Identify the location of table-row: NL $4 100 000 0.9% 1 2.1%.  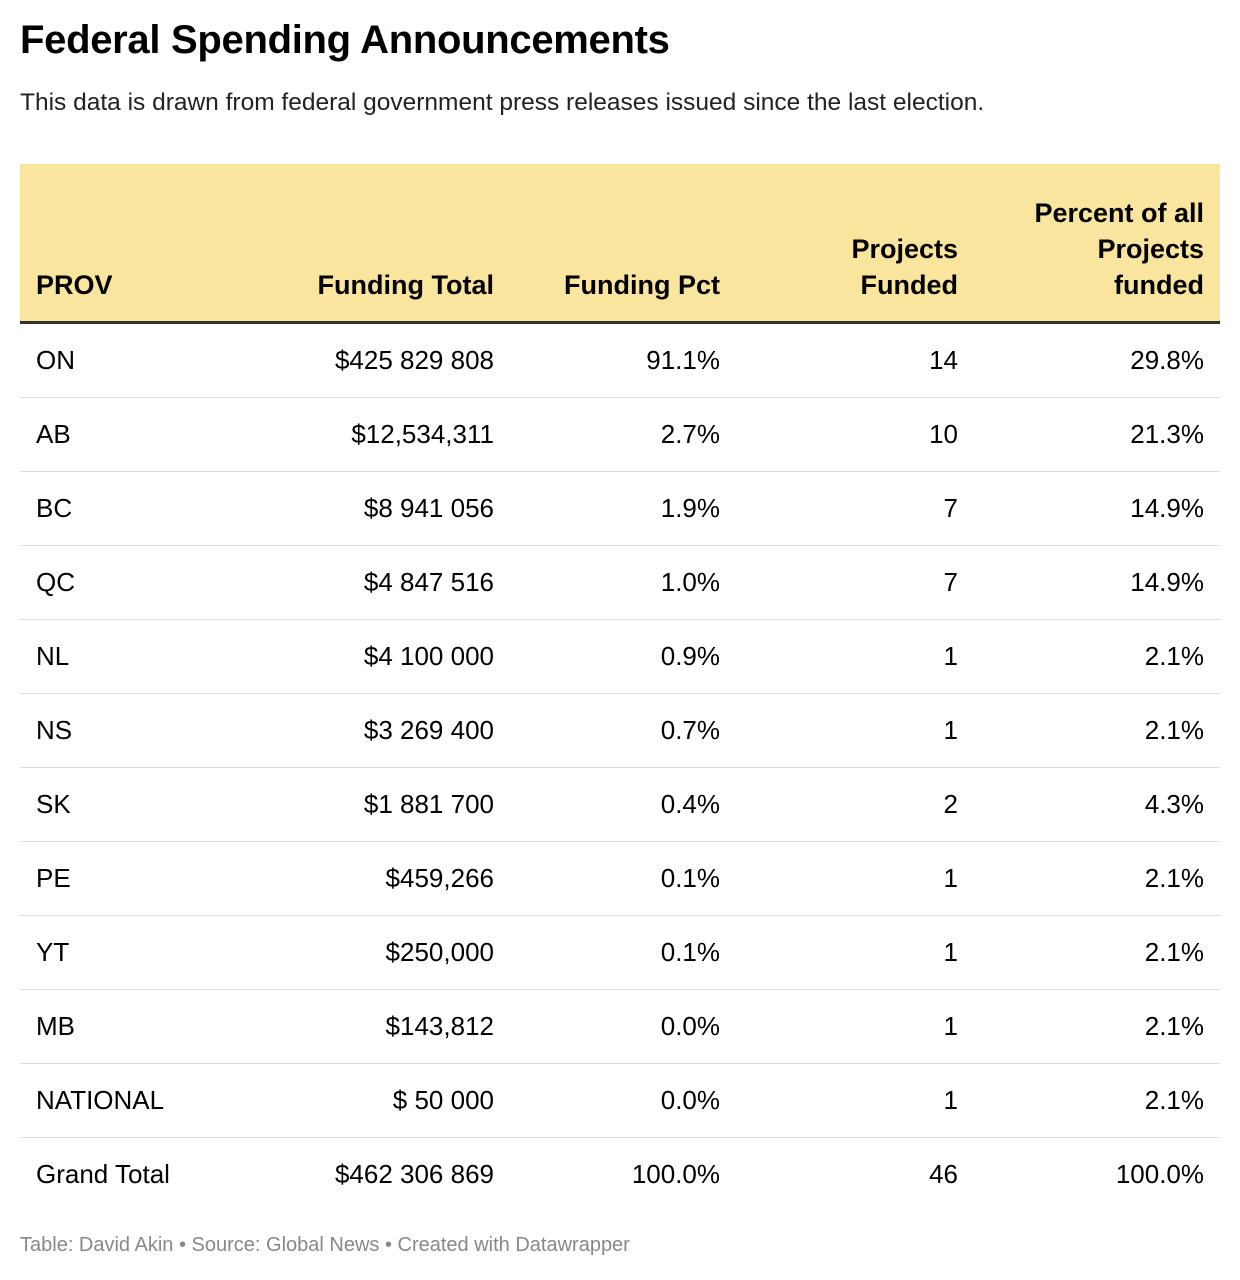
(620, 656).